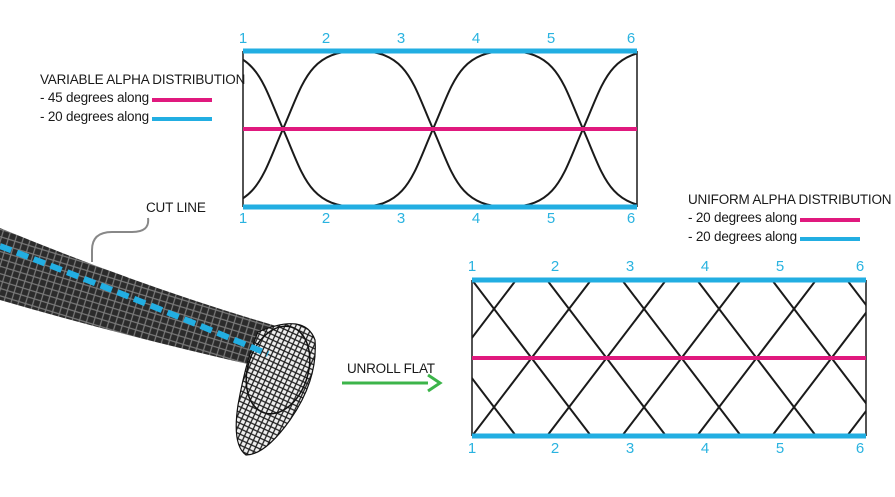  Describe the element at coordinates (476, 38) in the screenshot. I see `variable-top-tick: 4` at that location.